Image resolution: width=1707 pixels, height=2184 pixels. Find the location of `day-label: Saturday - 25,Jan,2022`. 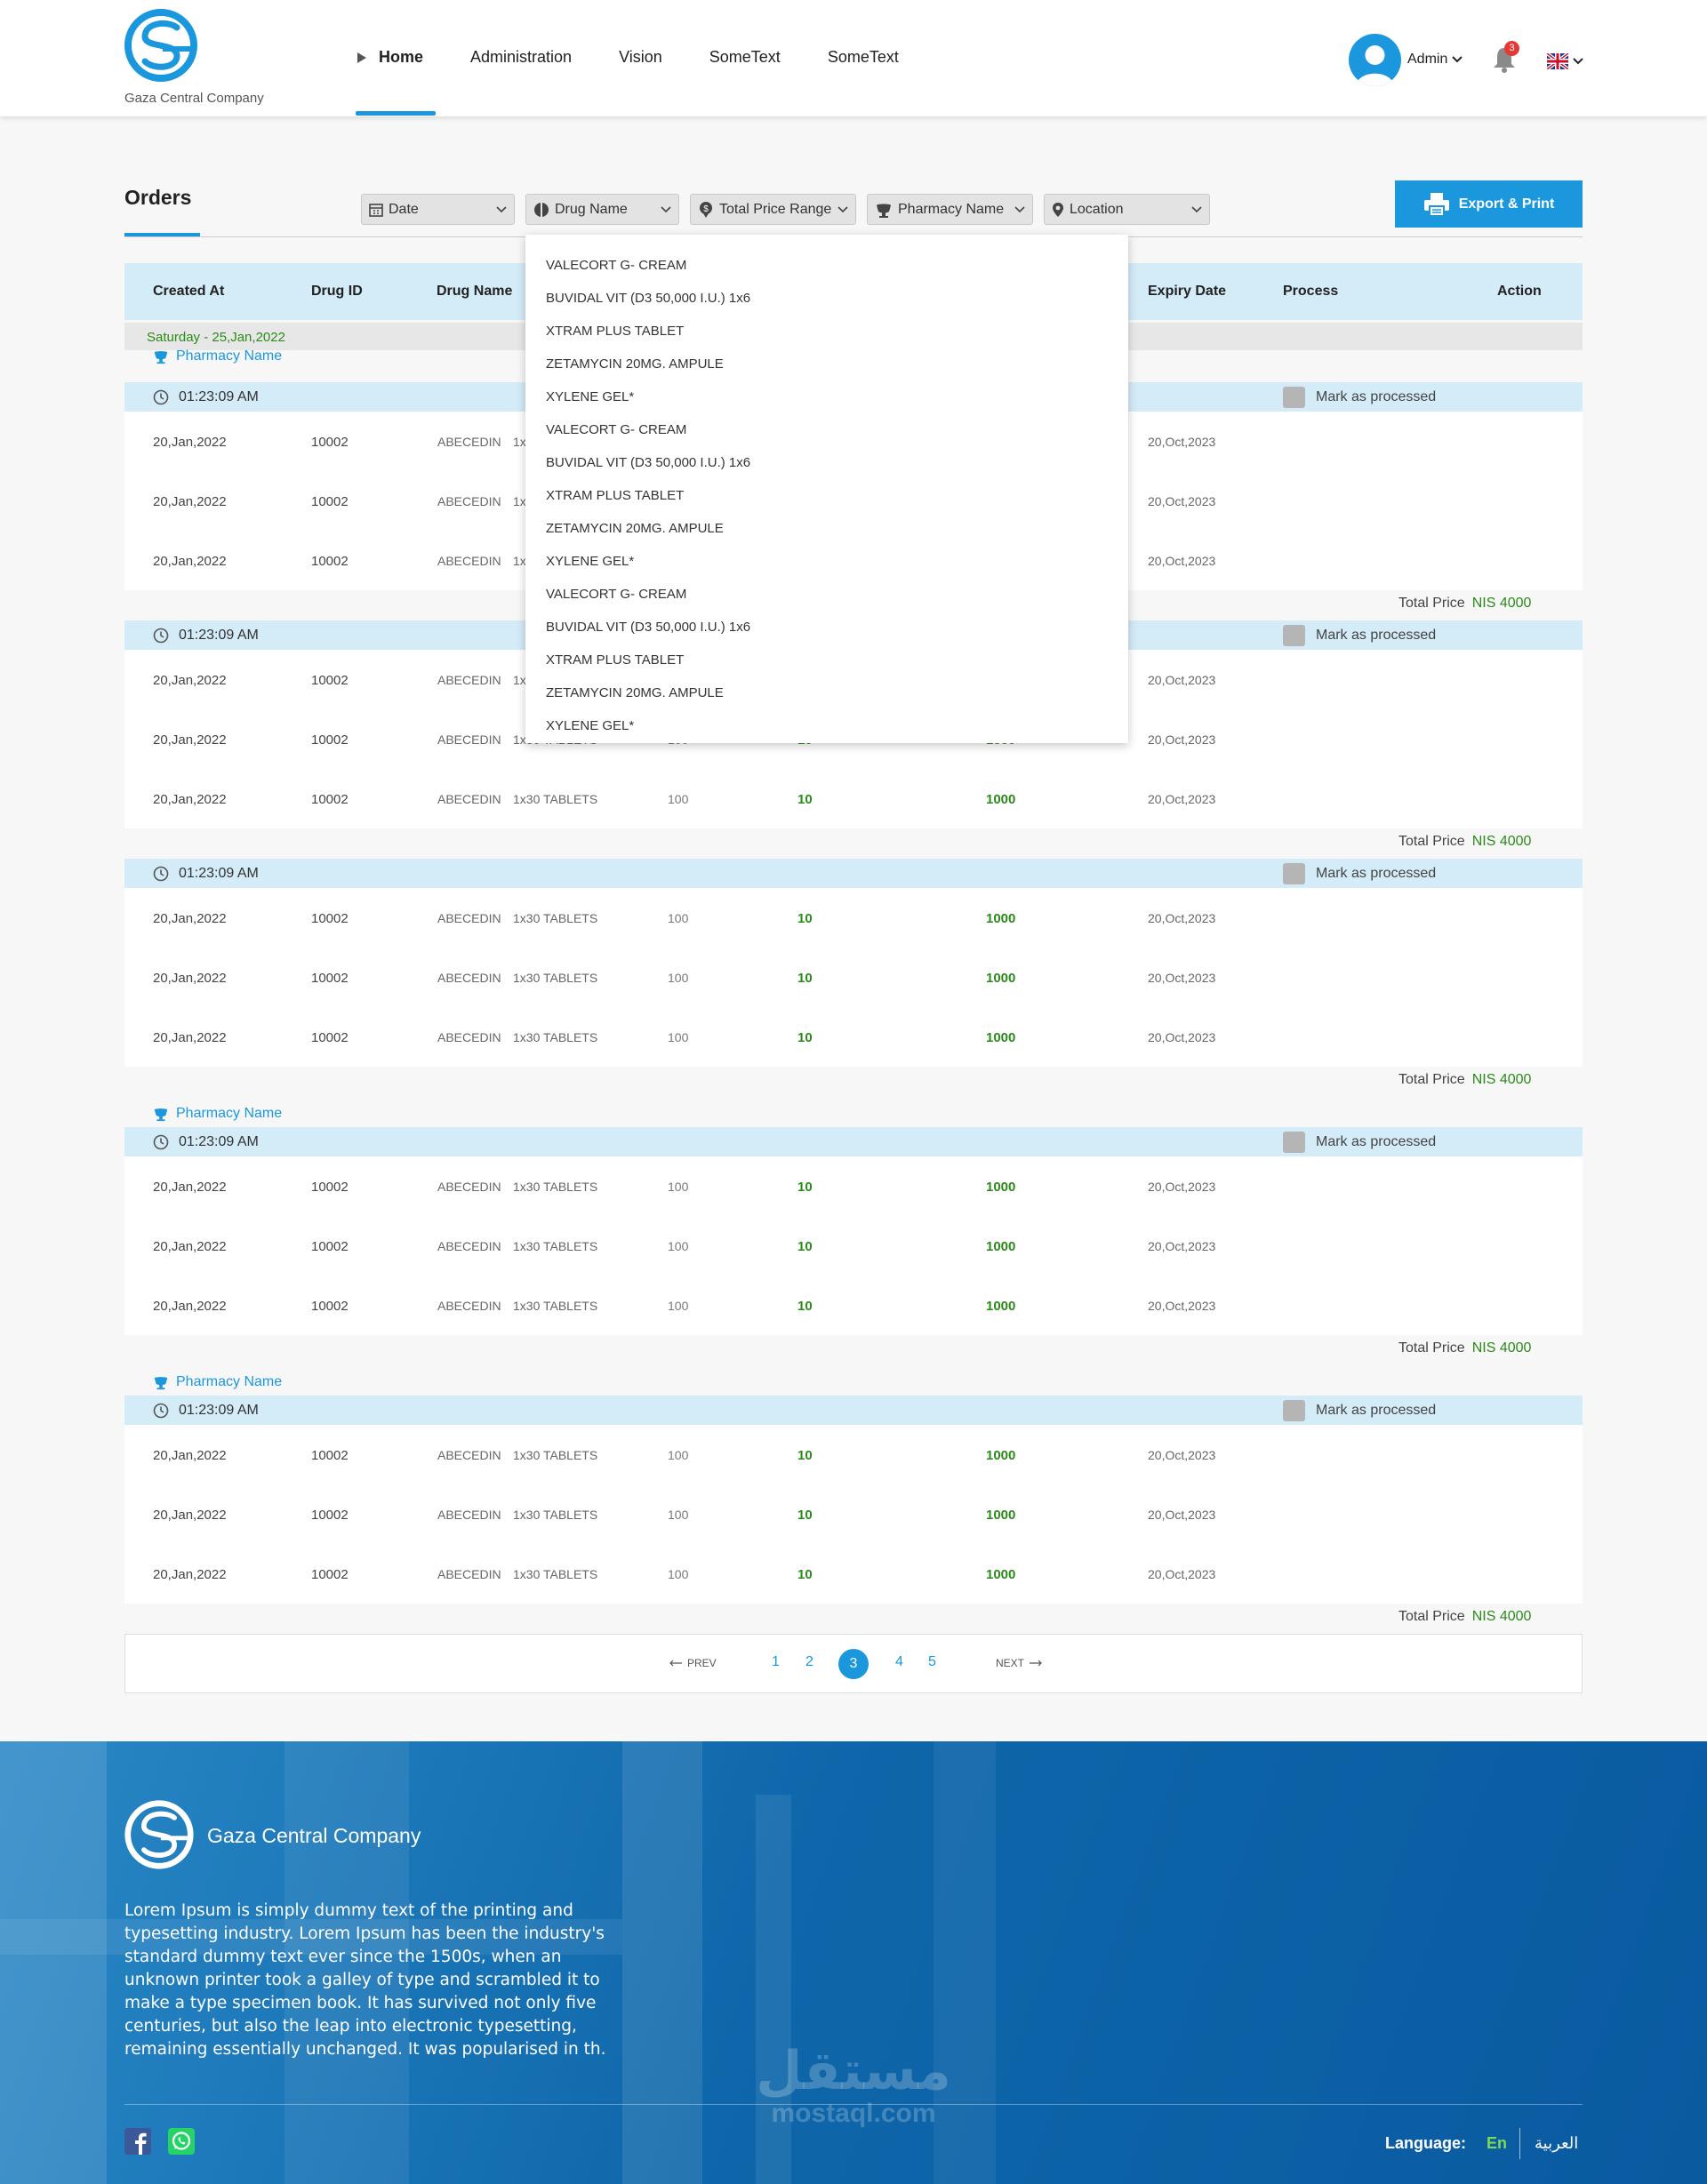

day-label: Saturday - 25,Jan,2022 is located at coordinates (216, 337).